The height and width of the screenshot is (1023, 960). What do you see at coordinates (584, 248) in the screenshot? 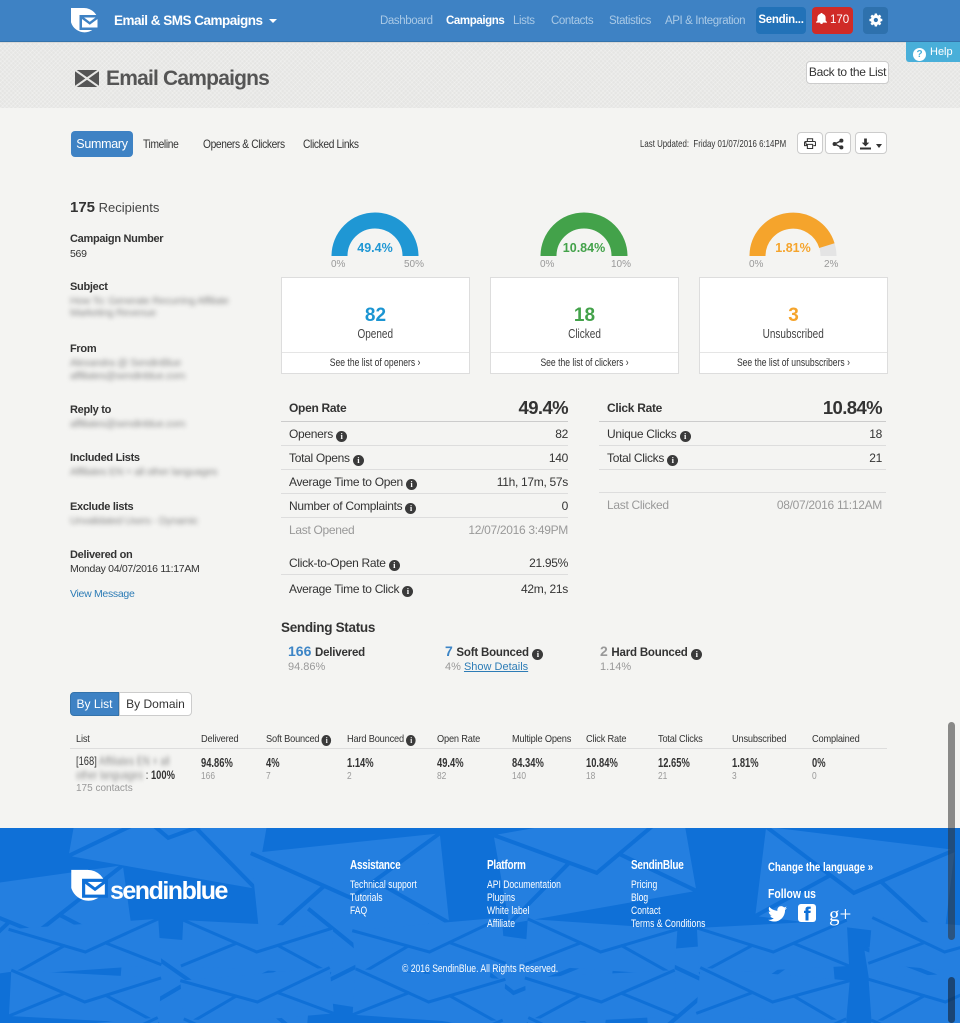
I see `svg-text: 10.84%` at bounding box center [584, 248].